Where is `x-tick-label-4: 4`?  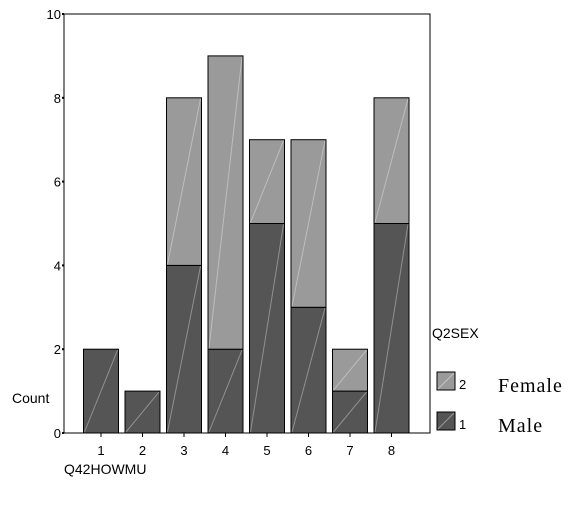
x-tick-label-4: 4 is located at coordinates (225, 450).